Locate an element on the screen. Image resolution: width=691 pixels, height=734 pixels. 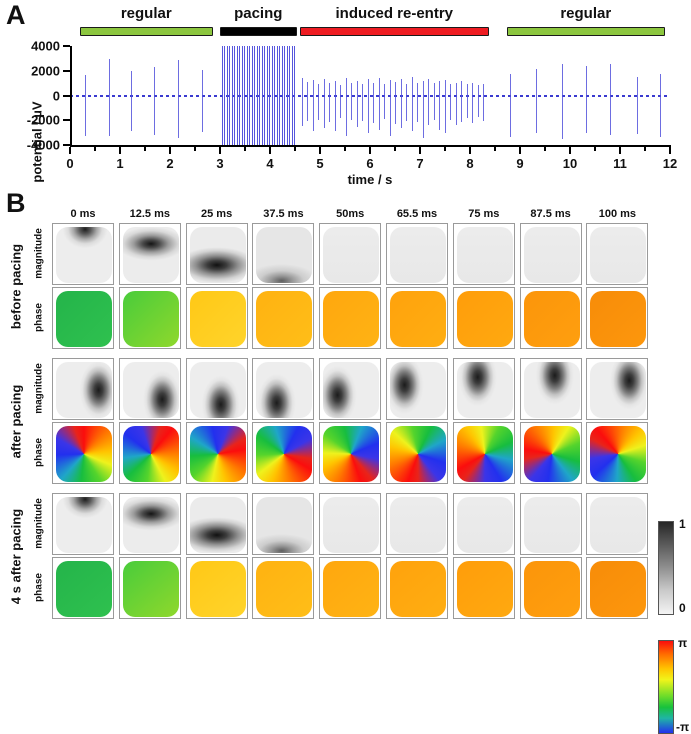
y-tick-label: -4000 is located at coordinates (43, 145).